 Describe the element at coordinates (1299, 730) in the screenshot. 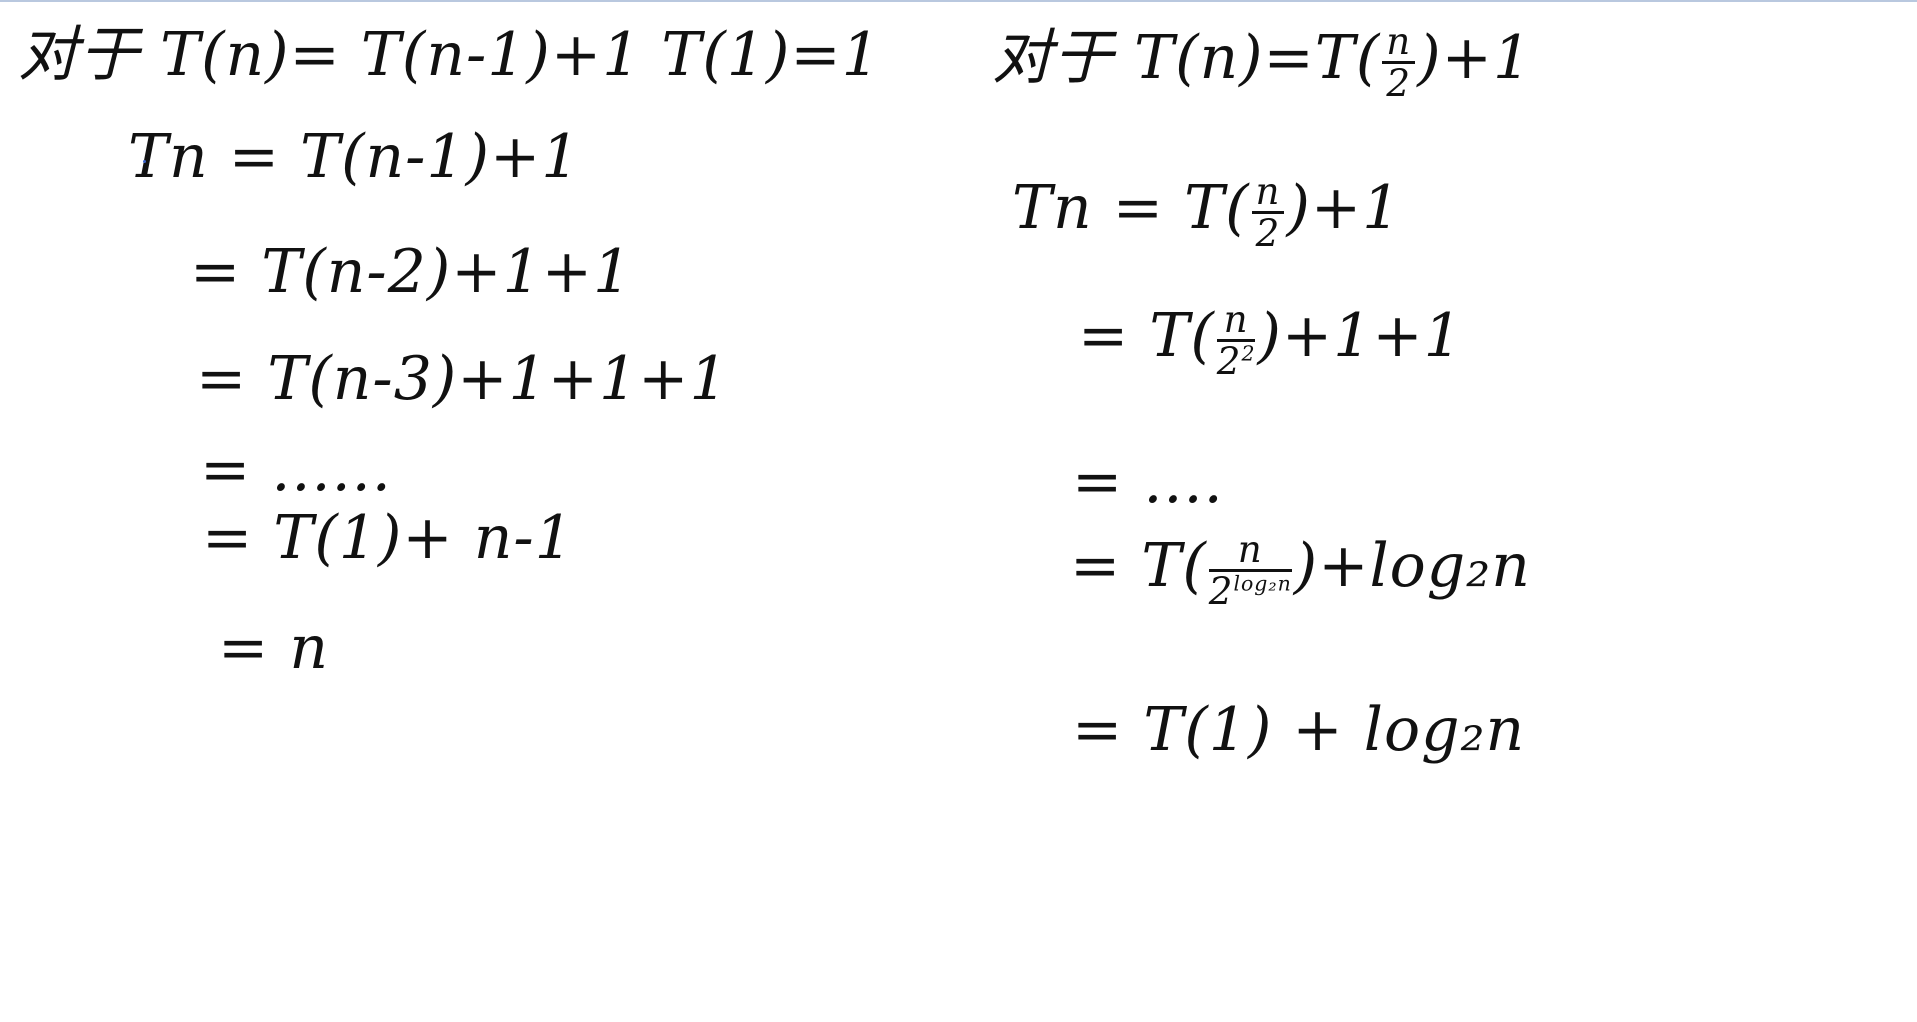

I see `right-step-5: = T(1) + log₂n` at that location.